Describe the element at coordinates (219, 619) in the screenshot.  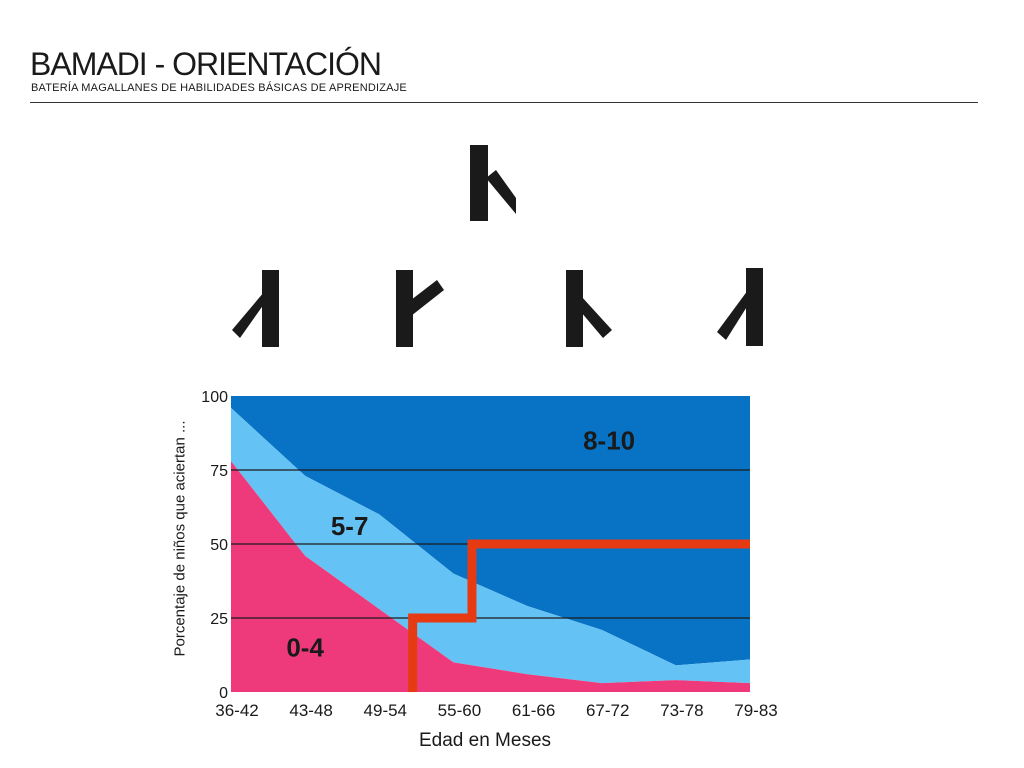
I see `y-tick-label: 25` at that location.